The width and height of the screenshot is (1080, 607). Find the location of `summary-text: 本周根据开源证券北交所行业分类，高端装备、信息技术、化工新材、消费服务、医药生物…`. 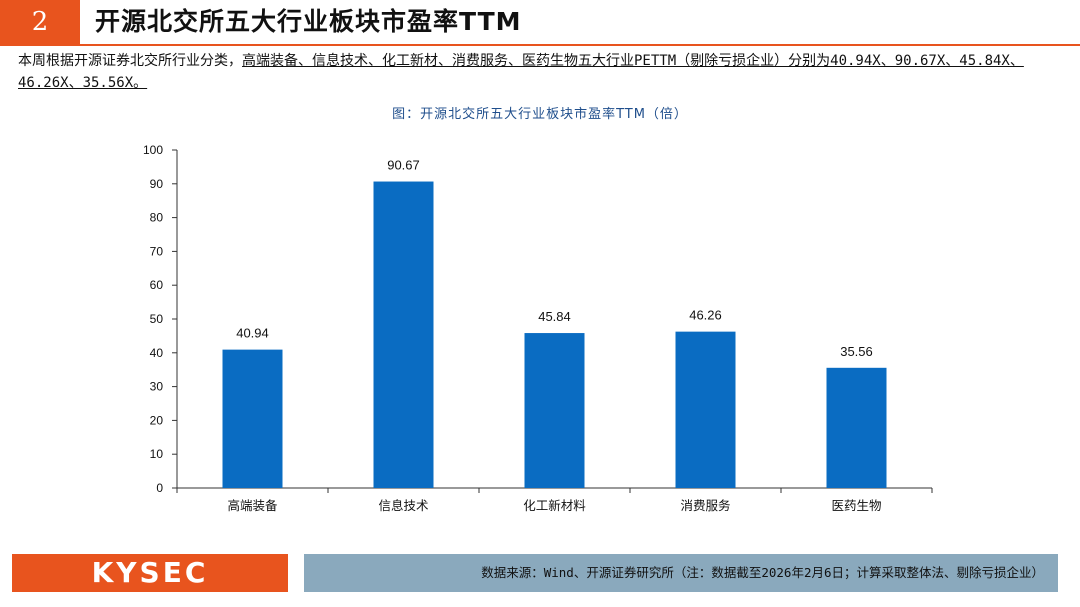

summary-text: 本周根据开源证券北交所行业分类，高端装备、信息技术、化工新材、消费服务、医药生物… is located at coordinates (543, 72).